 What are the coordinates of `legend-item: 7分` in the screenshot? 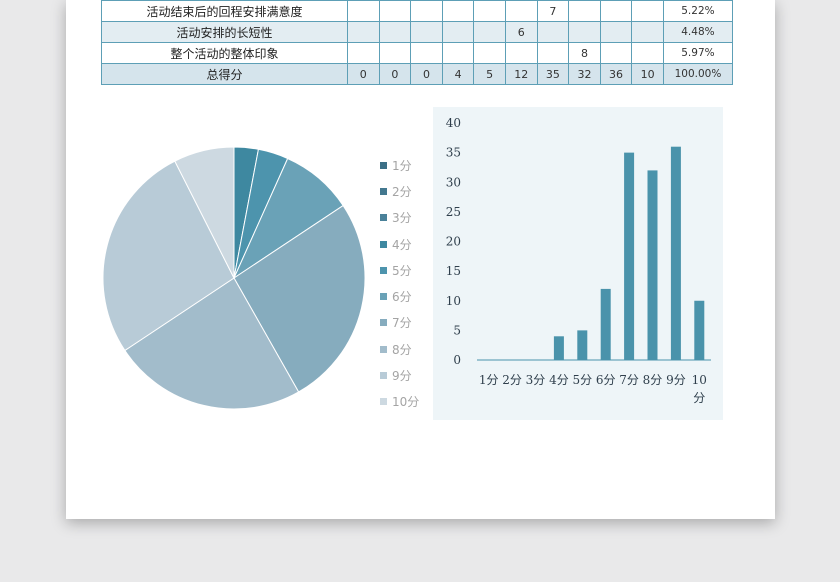 It's located at (399, 323).